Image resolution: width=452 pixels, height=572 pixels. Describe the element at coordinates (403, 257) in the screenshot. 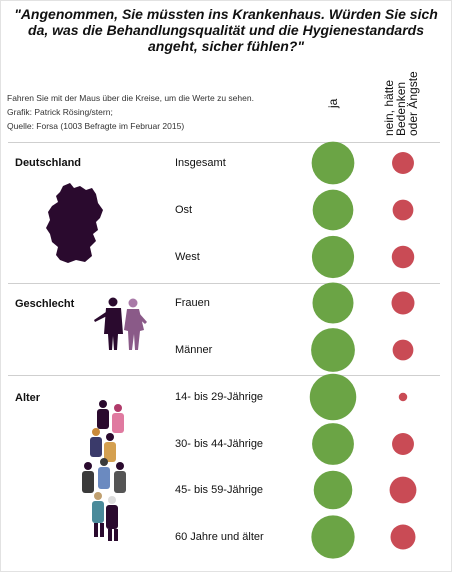

I see `bubble-nein: West: 21 %` at that location.